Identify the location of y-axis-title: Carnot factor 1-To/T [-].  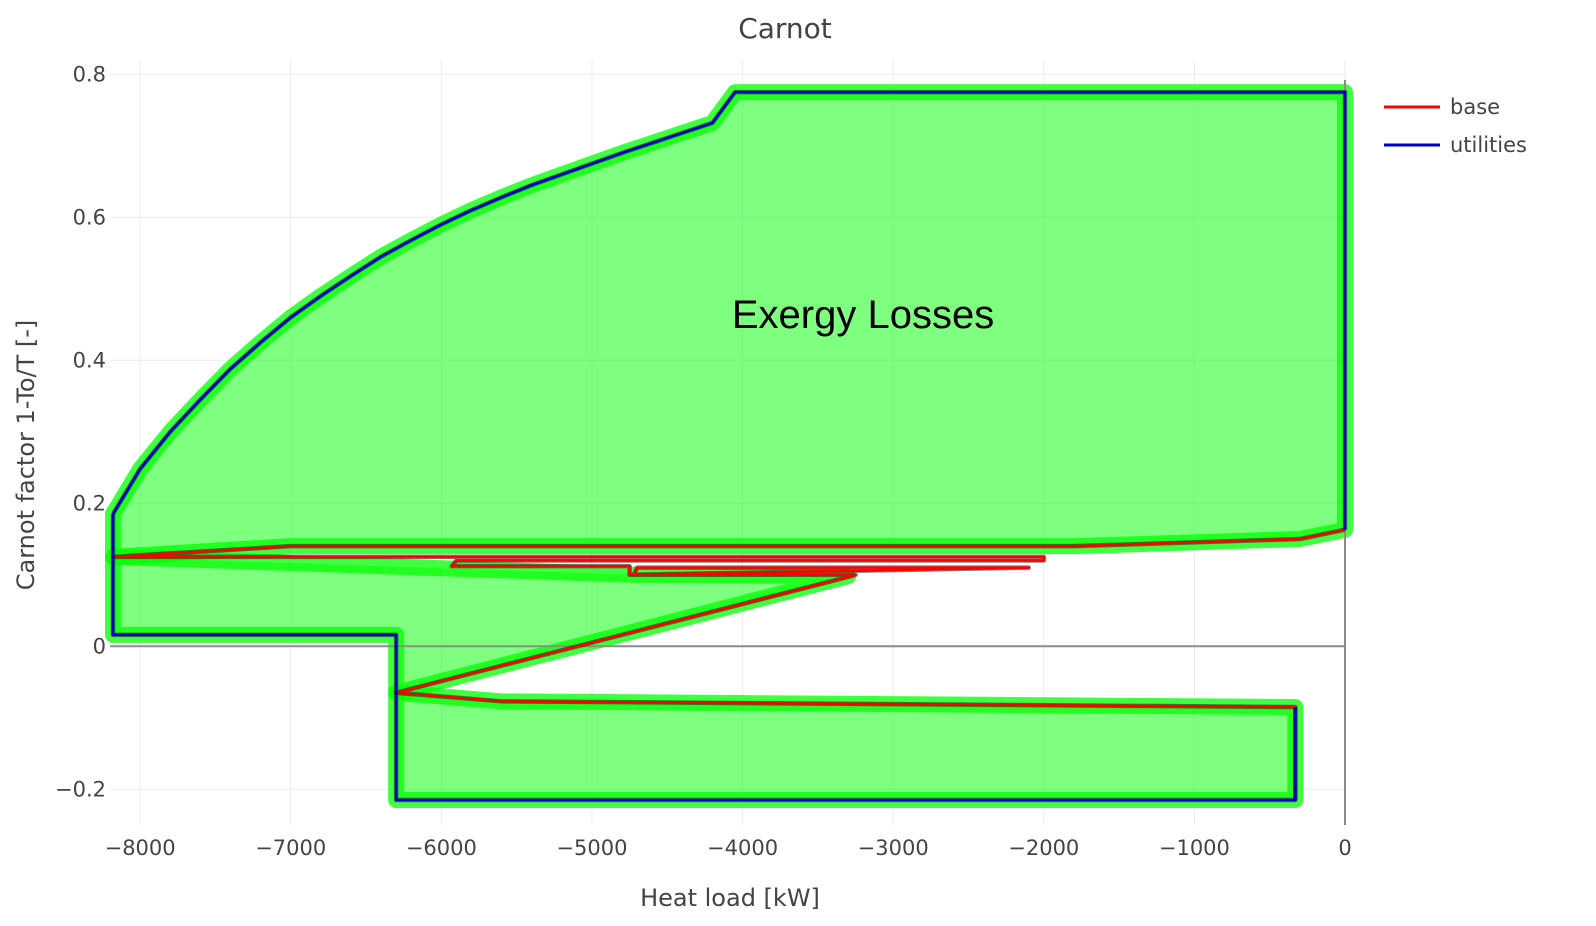
(26, 455).